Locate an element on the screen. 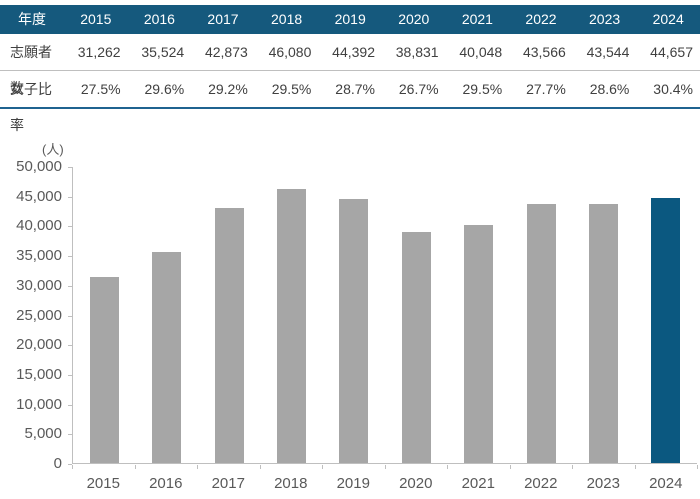  row-label-applicants: 志願者数 is located at coordinates (31, 70).